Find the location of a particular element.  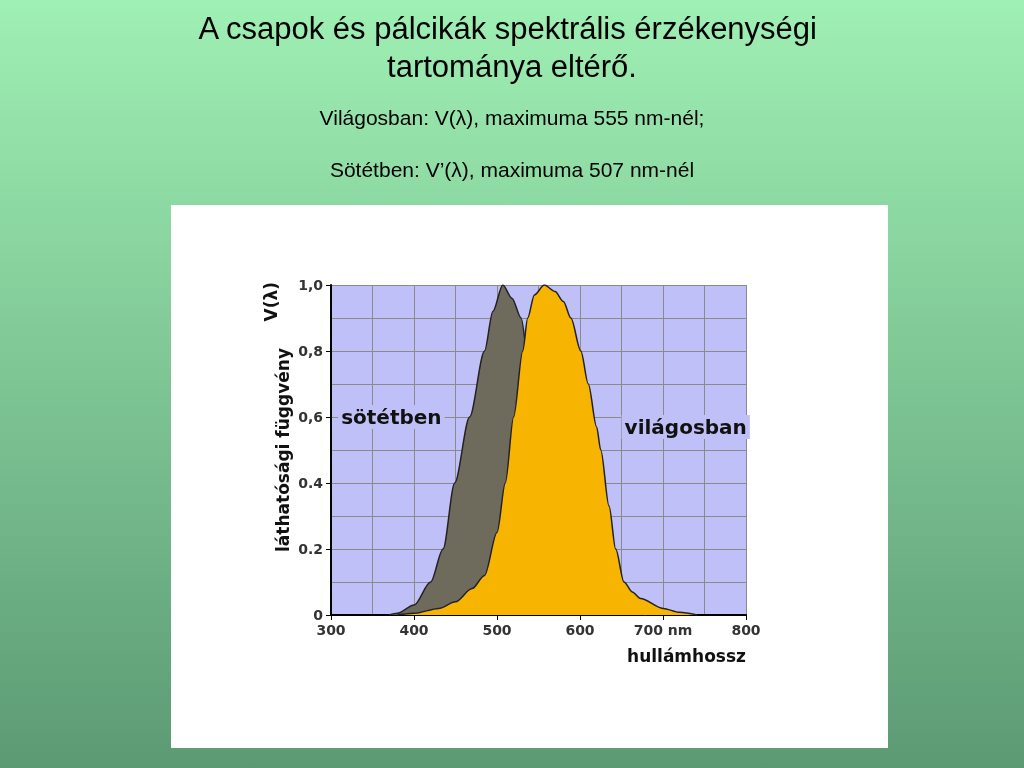

x-tick-label: 600 is located at coordinates (580, 630).